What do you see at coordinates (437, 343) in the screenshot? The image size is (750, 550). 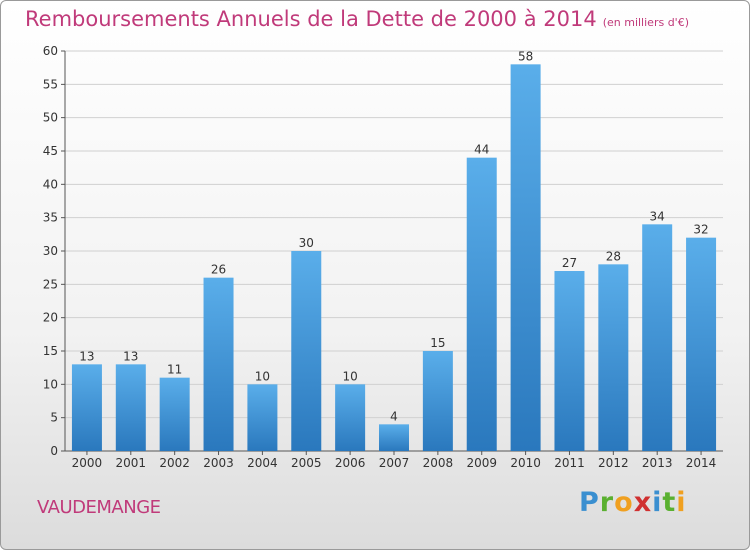 I see `data-label-2008: 15` at bounding box center [437, 343].